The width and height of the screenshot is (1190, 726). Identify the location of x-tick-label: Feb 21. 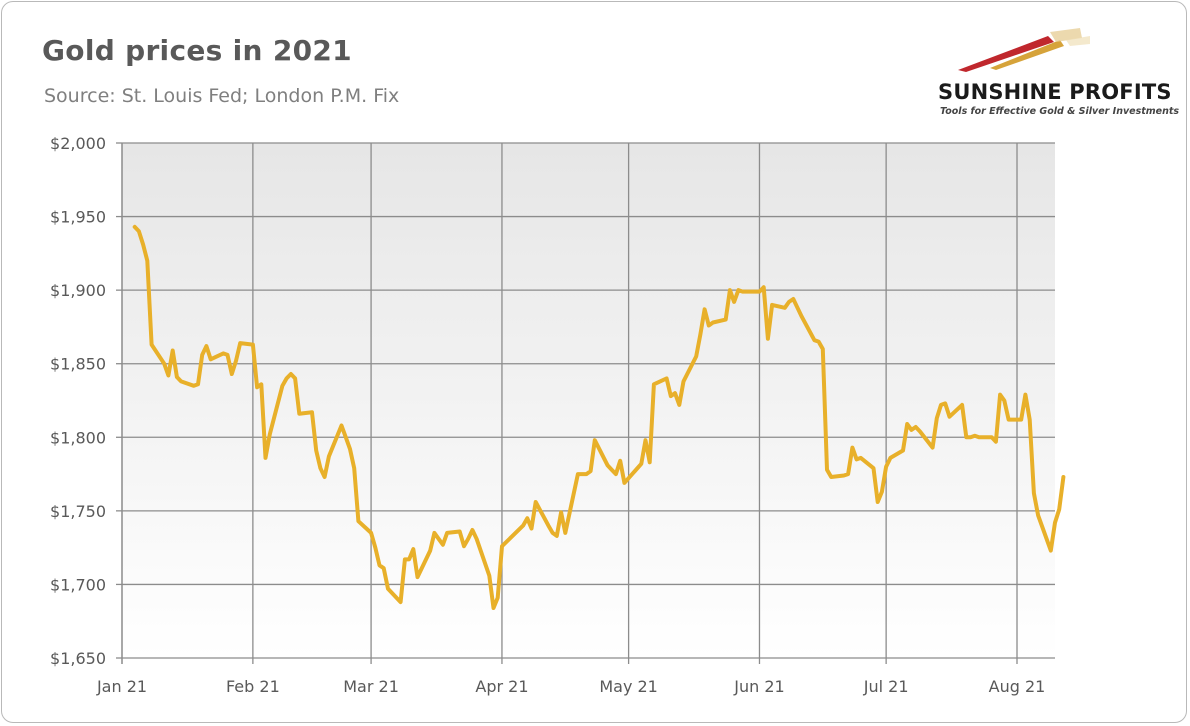
(253, 686).